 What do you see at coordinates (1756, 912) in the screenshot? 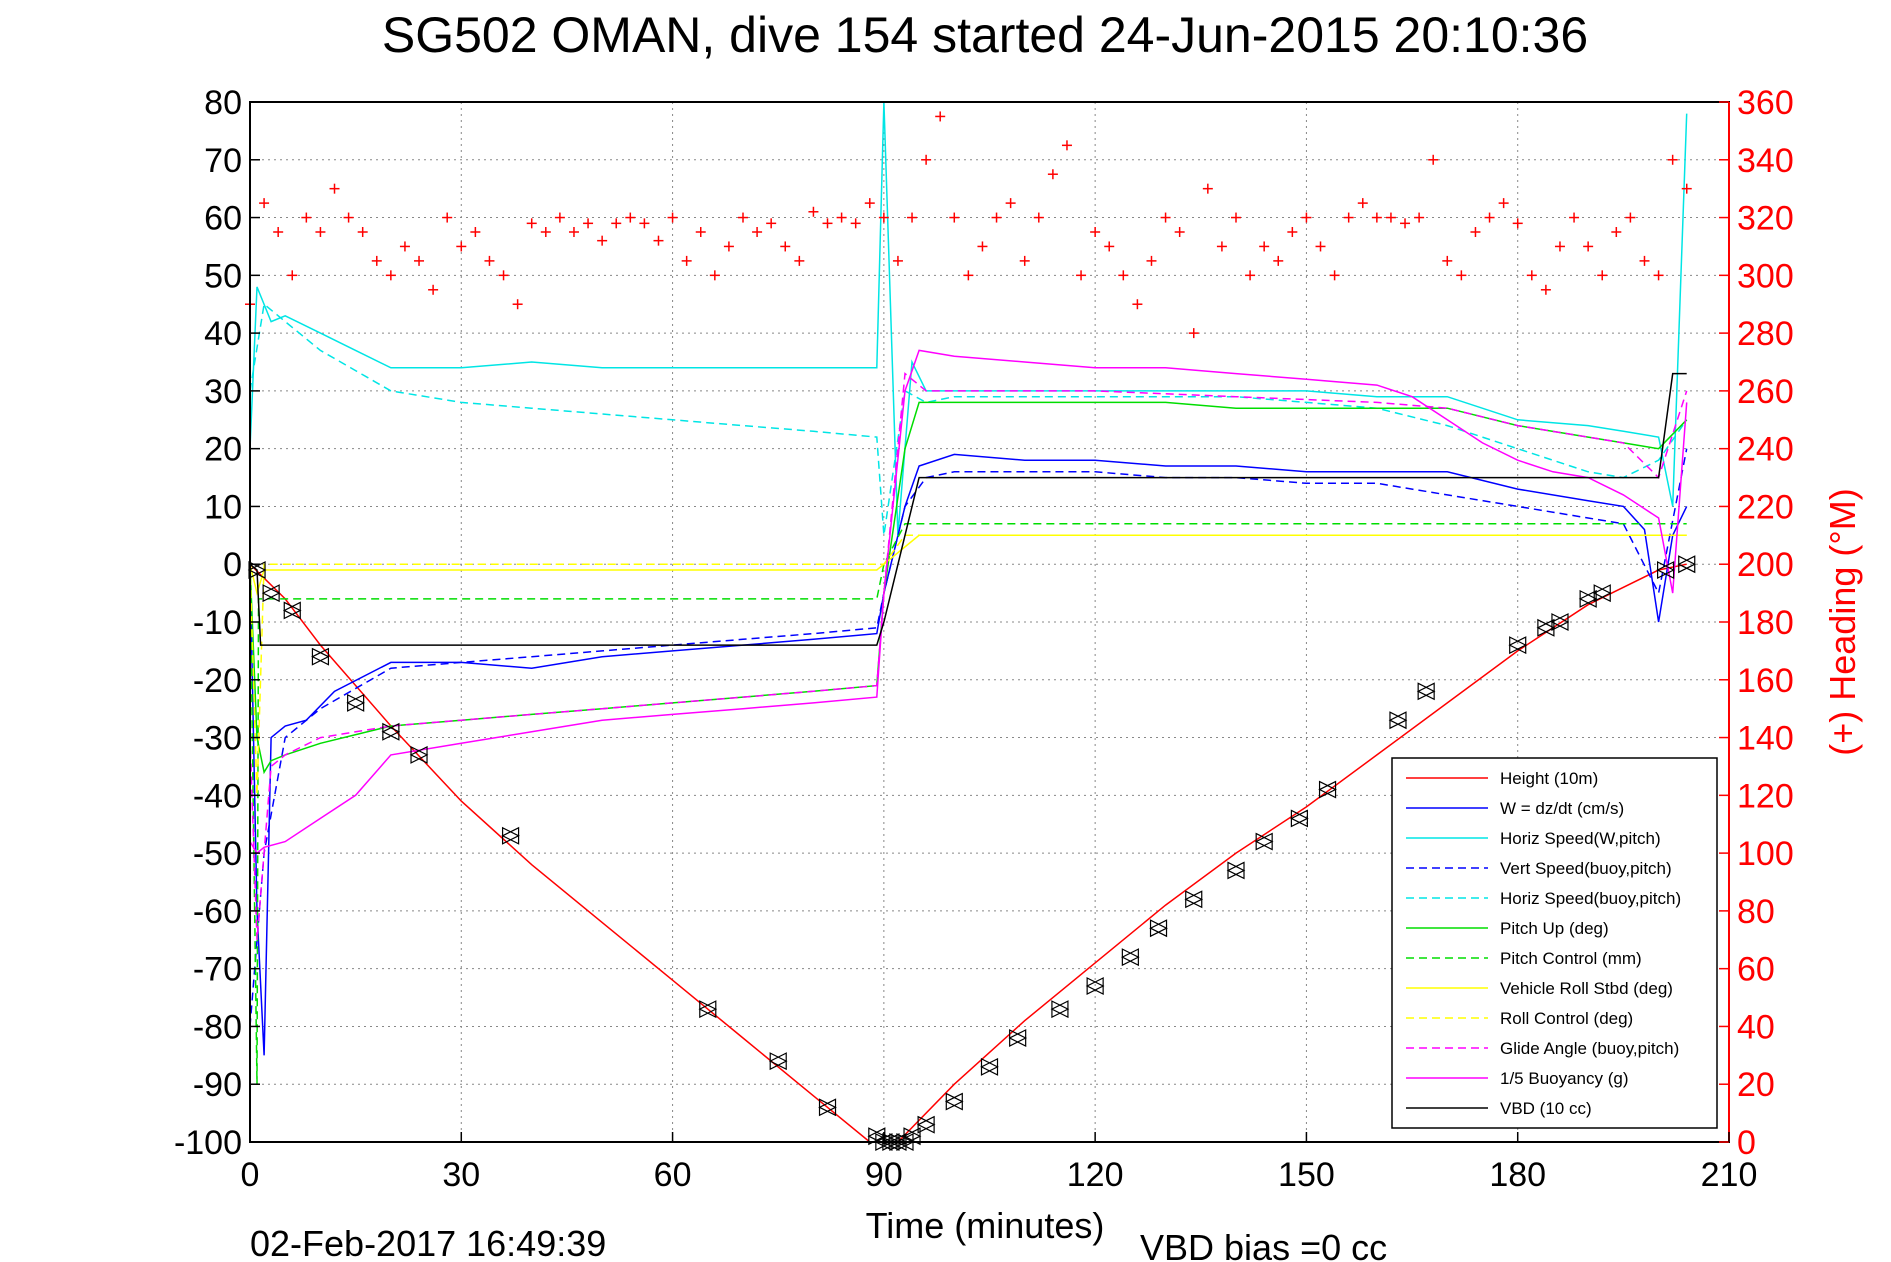
I see `right-tick-label: 80` at bounding box center [1756, 912].